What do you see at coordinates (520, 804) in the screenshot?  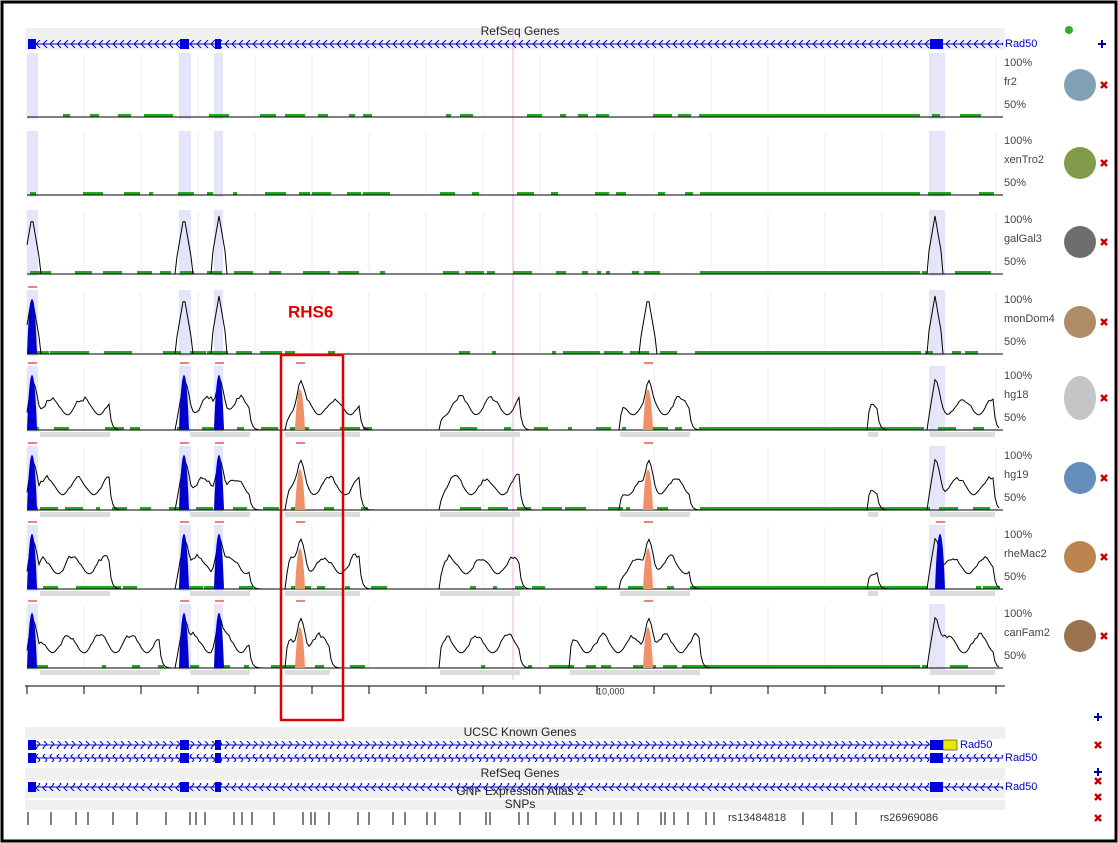 I see `track-title: SNPs` at bounding box center [520, 804].